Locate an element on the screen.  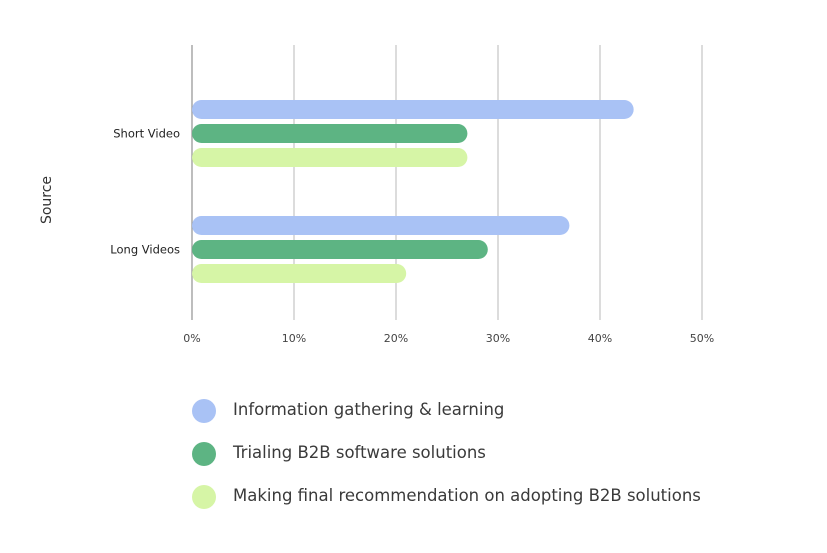
y-axis-title: Source is located at coordinates (47, 200).